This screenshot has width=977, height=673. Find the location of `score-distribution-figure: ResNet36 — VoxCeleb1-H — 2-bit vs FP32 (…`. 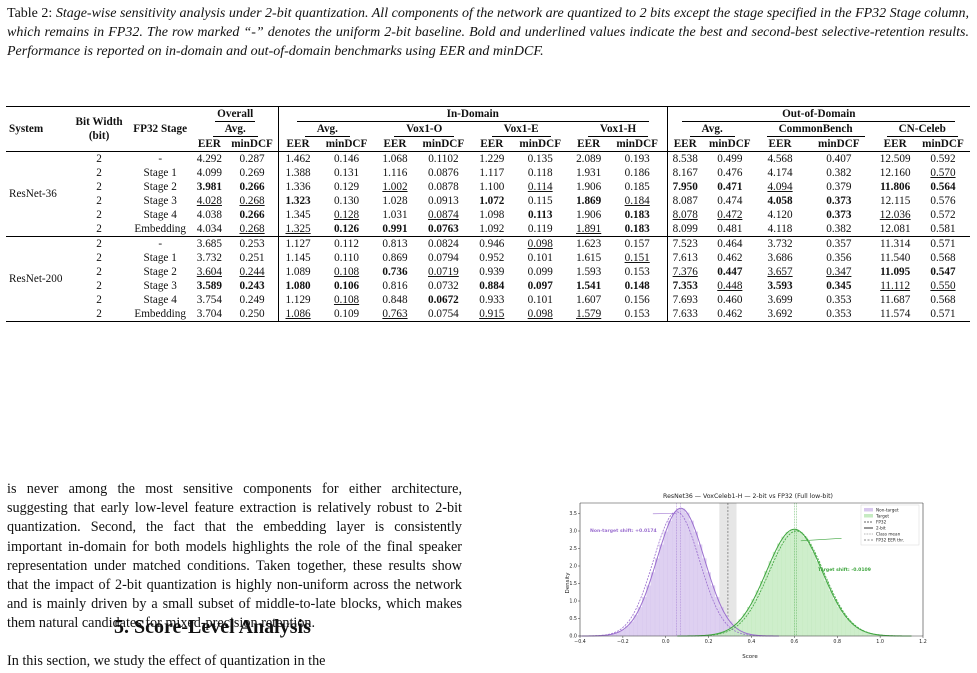

score-distribution-figure: ResNet36 — VoxCeleb1-H — 2-bit vs FP32 (… is located at coordinates (746, 576).